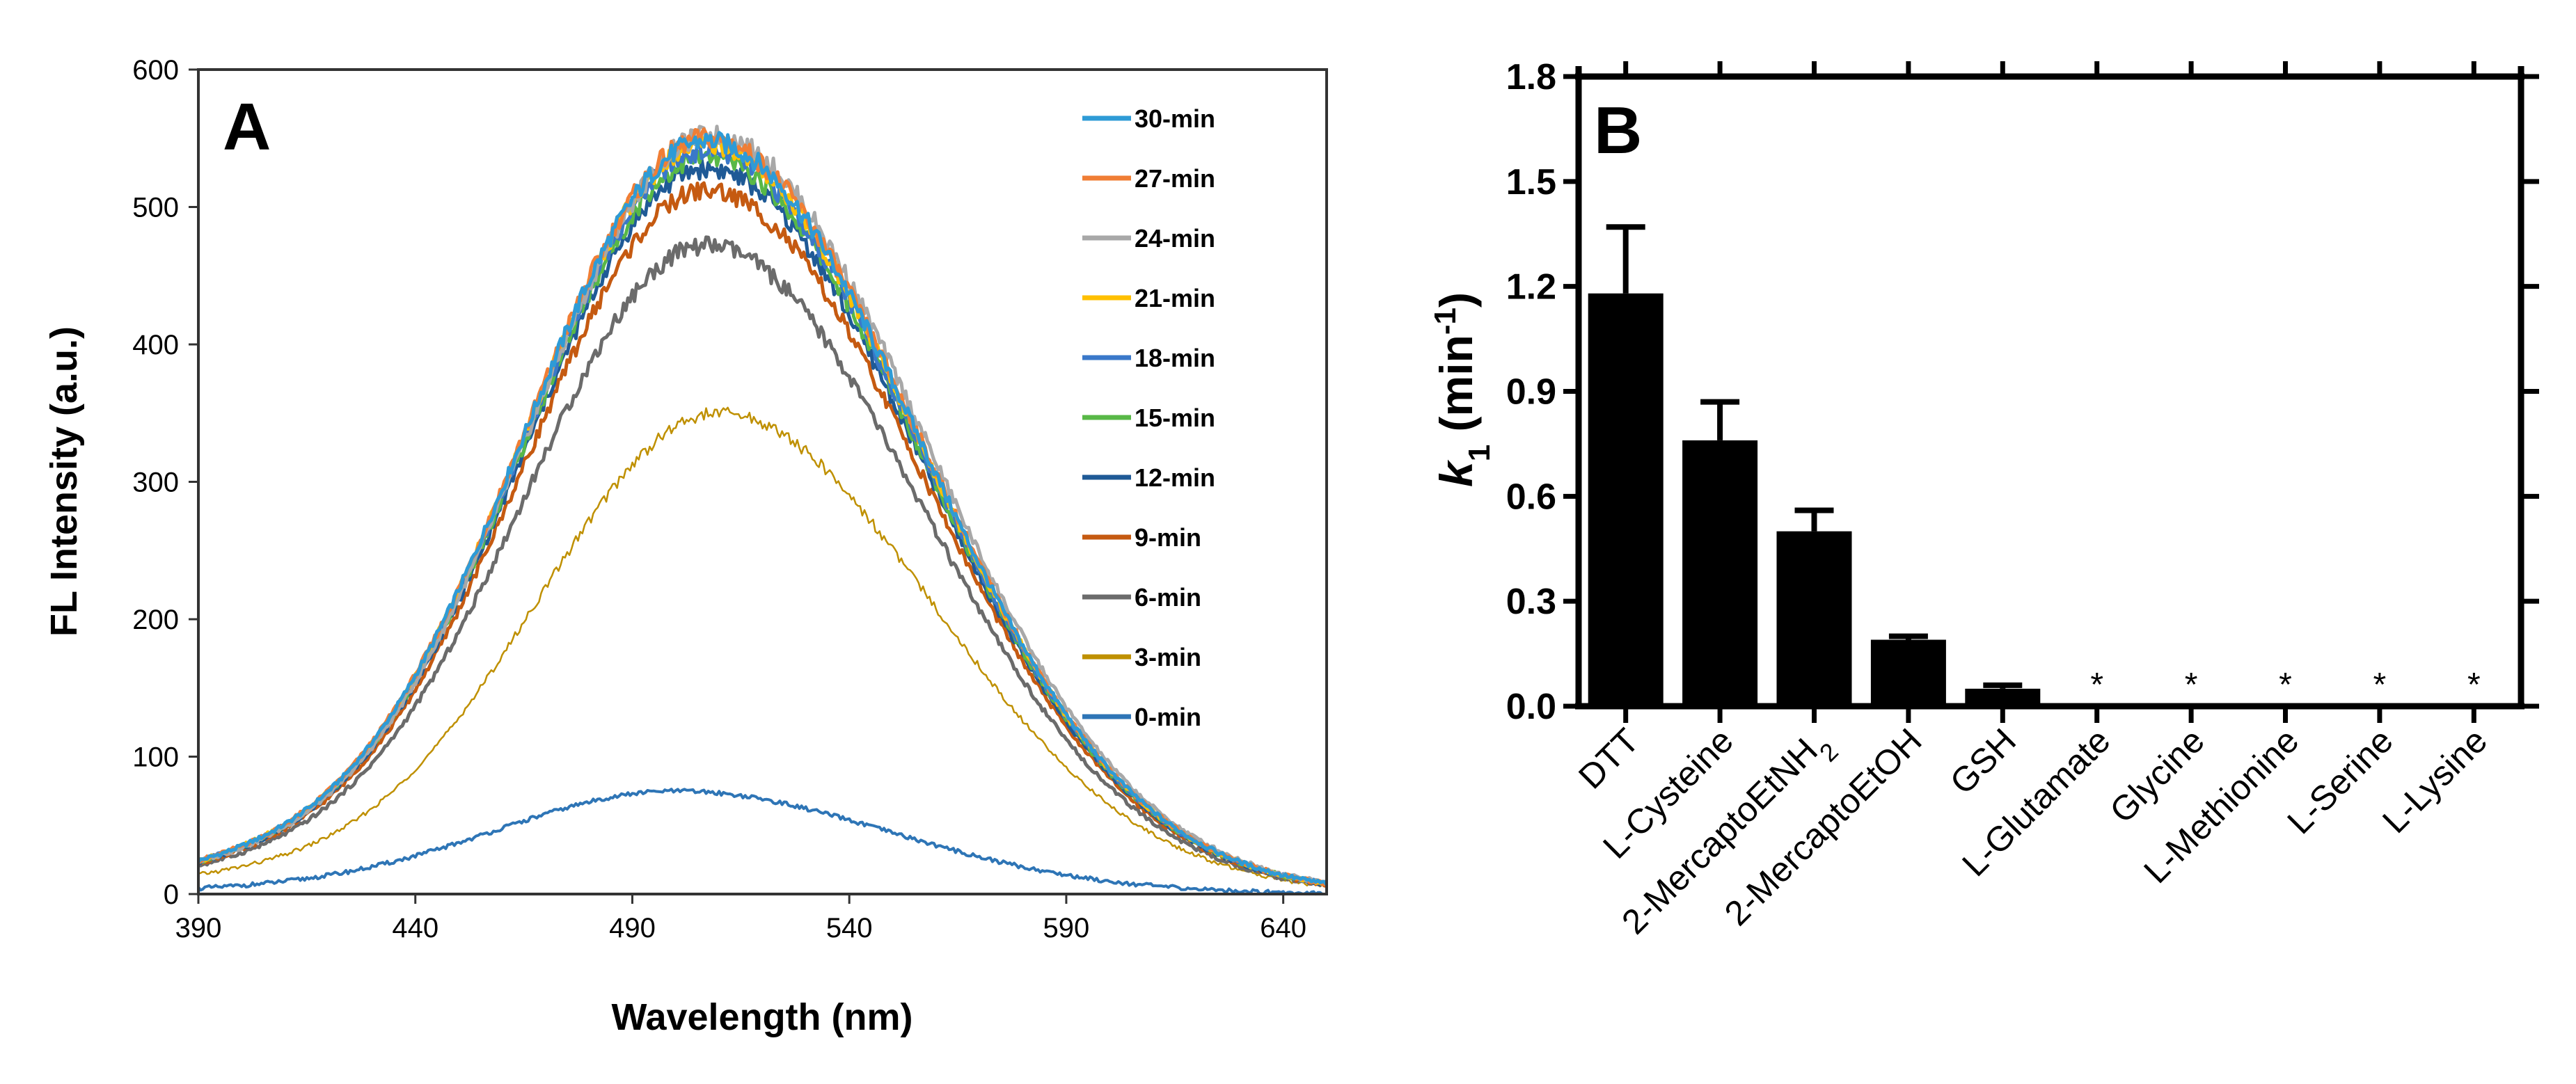  I want to click on series-line-0-min, so click(762, 841).